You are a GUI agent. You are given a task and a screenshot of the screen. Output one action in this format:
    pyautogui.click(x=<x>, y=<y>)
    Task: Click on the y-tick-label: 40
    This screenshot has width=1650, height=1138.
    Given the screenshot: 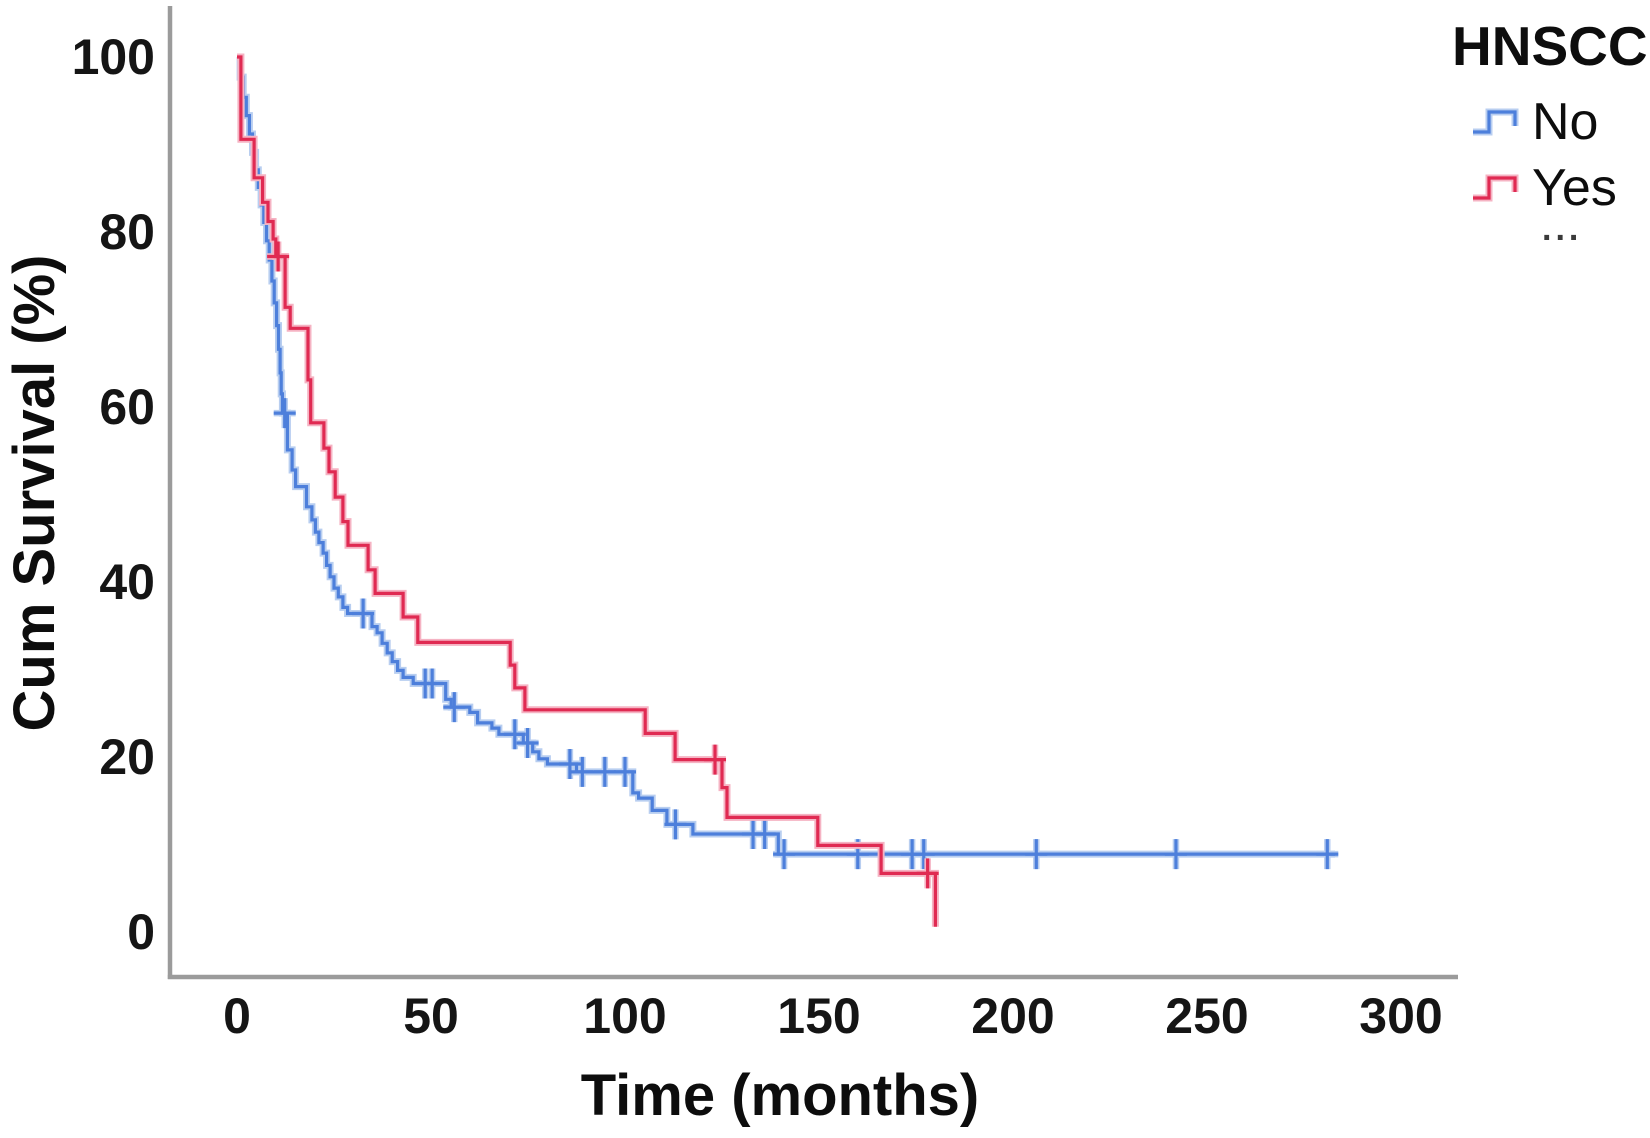 What is the action you would take?
    pyautogui.click(x=127, y=582)
    